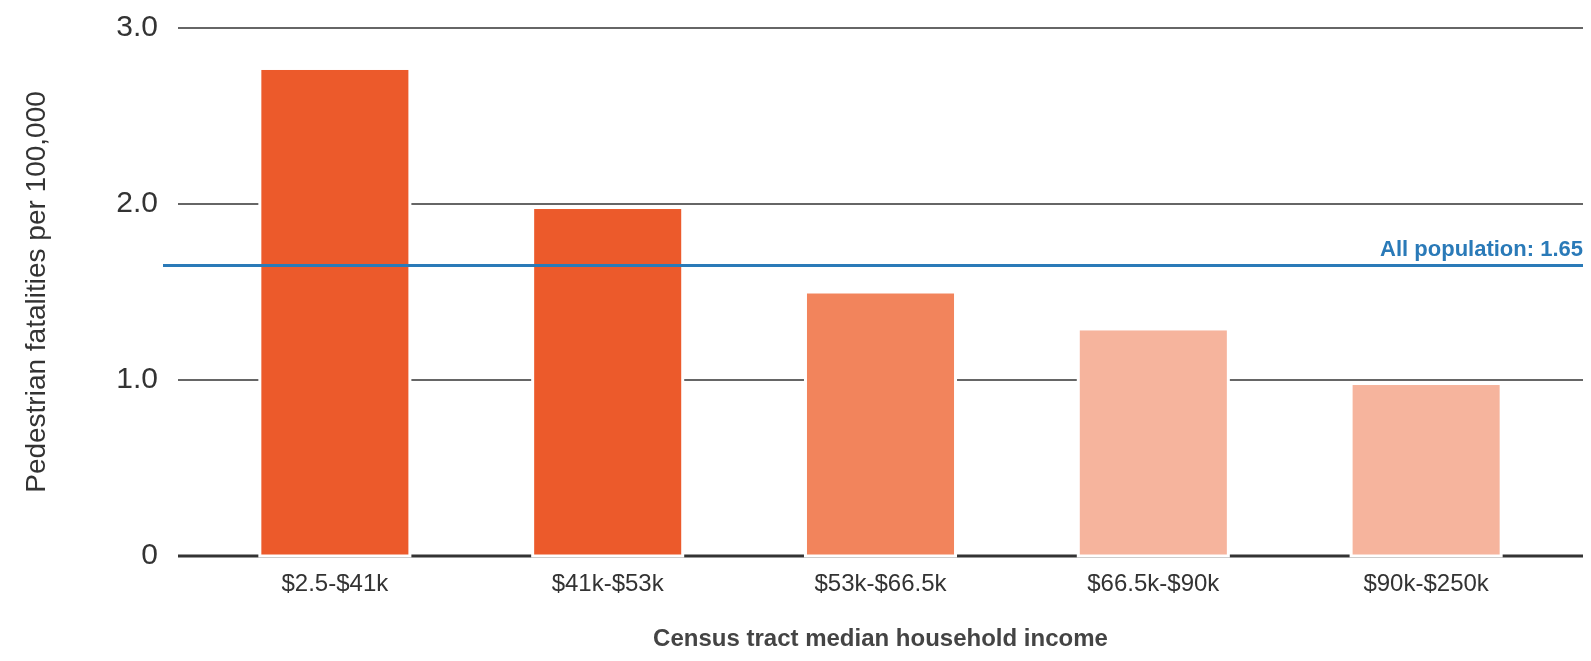 The height and width of the screenshot is (661, 1591). I want to click on x-tick-label: $41k-$53k, so click(608, 582).